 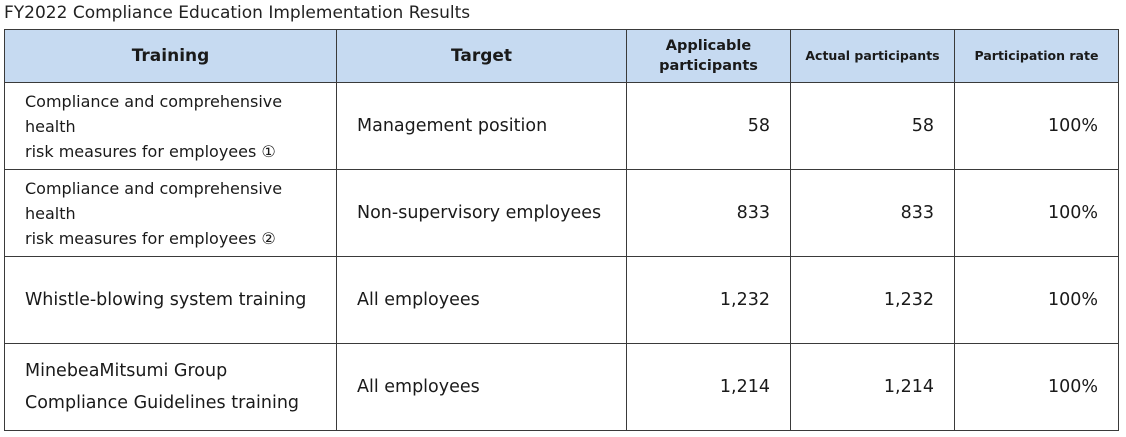 What do you see at coordinates (872, 56) in the screenshot?
I see `header-actual-participants: Actual participants` at bounding box center [872, 56].